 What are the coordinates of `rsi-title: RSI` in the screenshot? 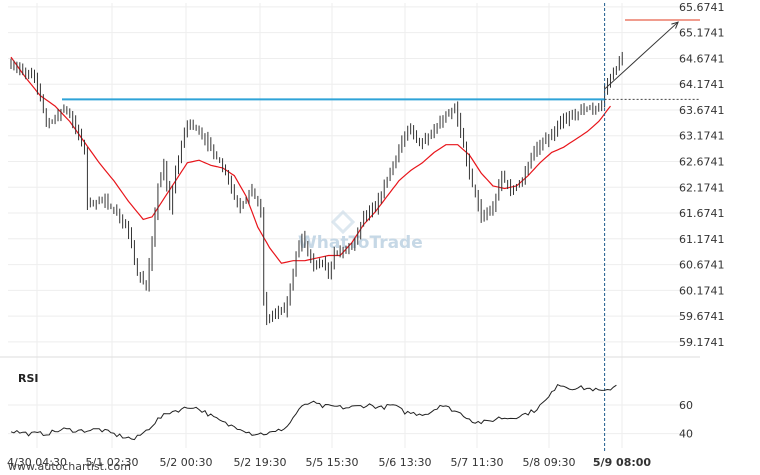 It's located at (28, 378).